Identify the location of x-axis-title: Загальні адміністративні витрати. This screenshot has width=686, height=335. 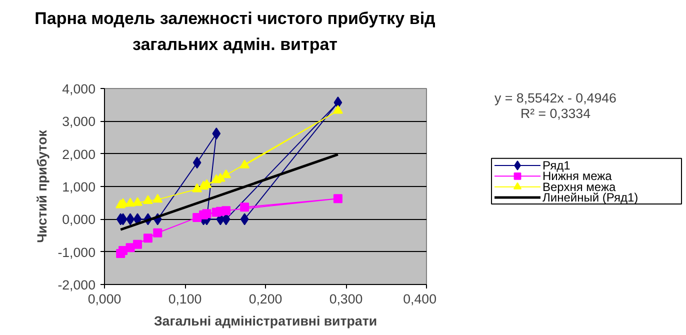
(266, 321).